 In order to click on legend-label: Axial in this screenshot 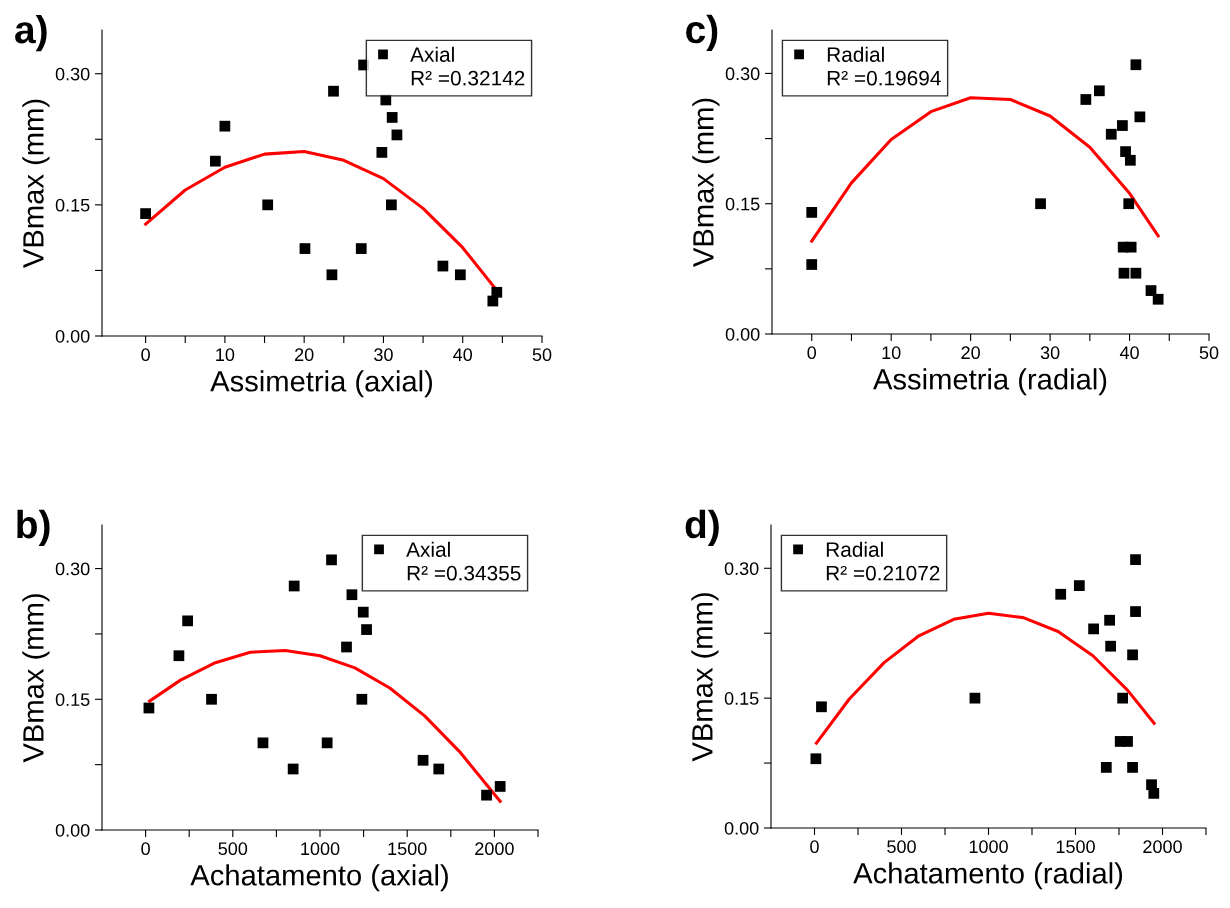, I will do `click(428, 549)`.